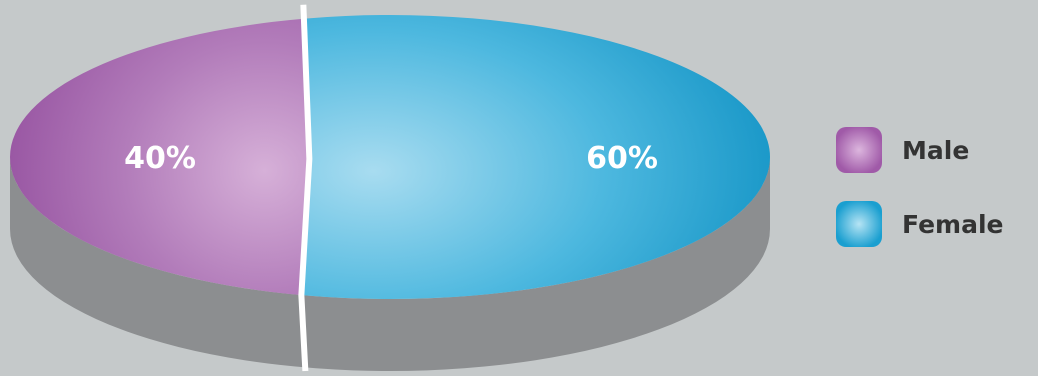 The width and height of the screenshot is (1038, 376). I want to click on legend-swatch-male, so click(859, 150).